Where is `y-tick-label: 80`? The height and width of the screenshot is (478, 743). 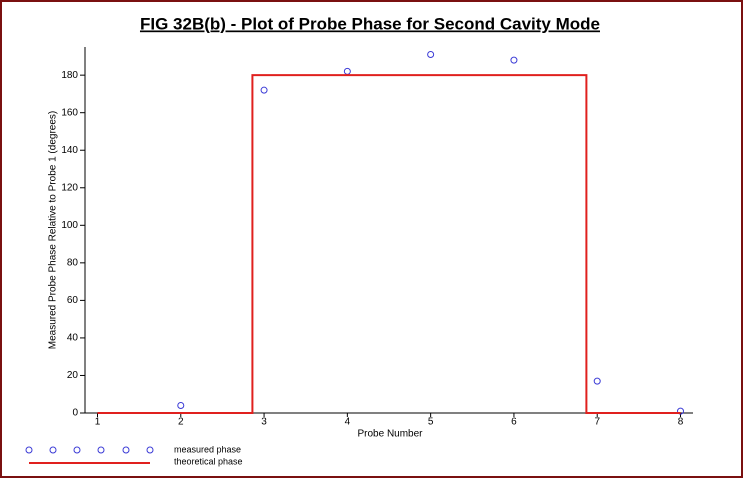
y-tick-label: 80 is located at coordinates (73, 262).